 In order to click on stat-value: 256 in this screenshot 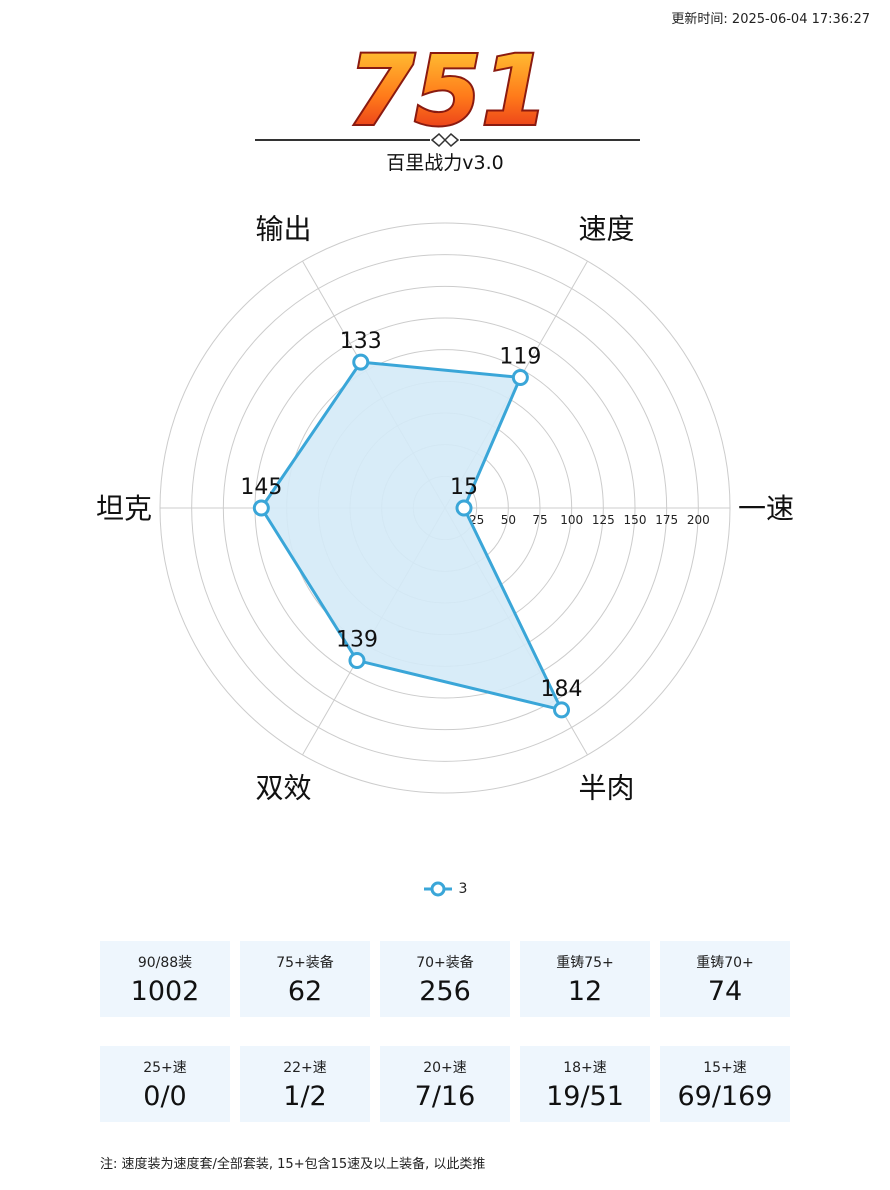, I will do `click(445, 991)`.